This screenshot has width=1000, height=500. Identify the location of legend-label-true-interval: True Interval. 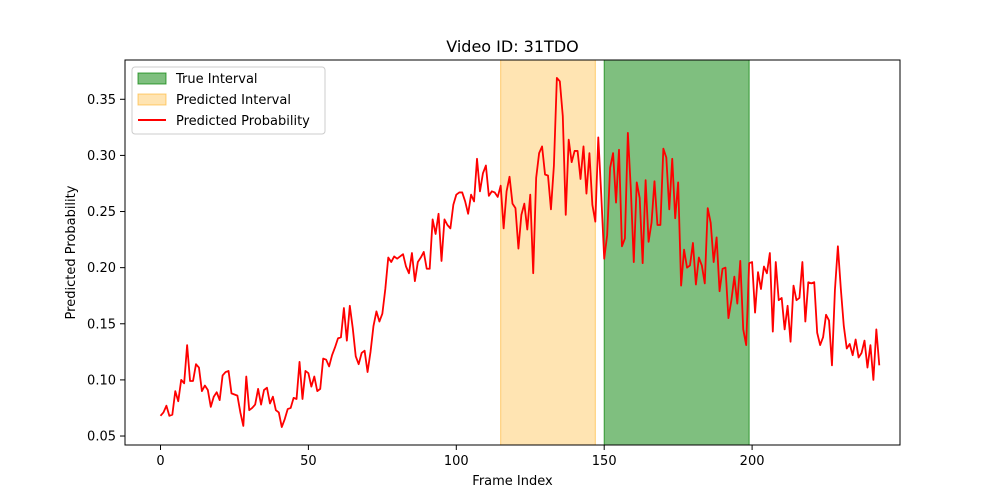
(216, 79).